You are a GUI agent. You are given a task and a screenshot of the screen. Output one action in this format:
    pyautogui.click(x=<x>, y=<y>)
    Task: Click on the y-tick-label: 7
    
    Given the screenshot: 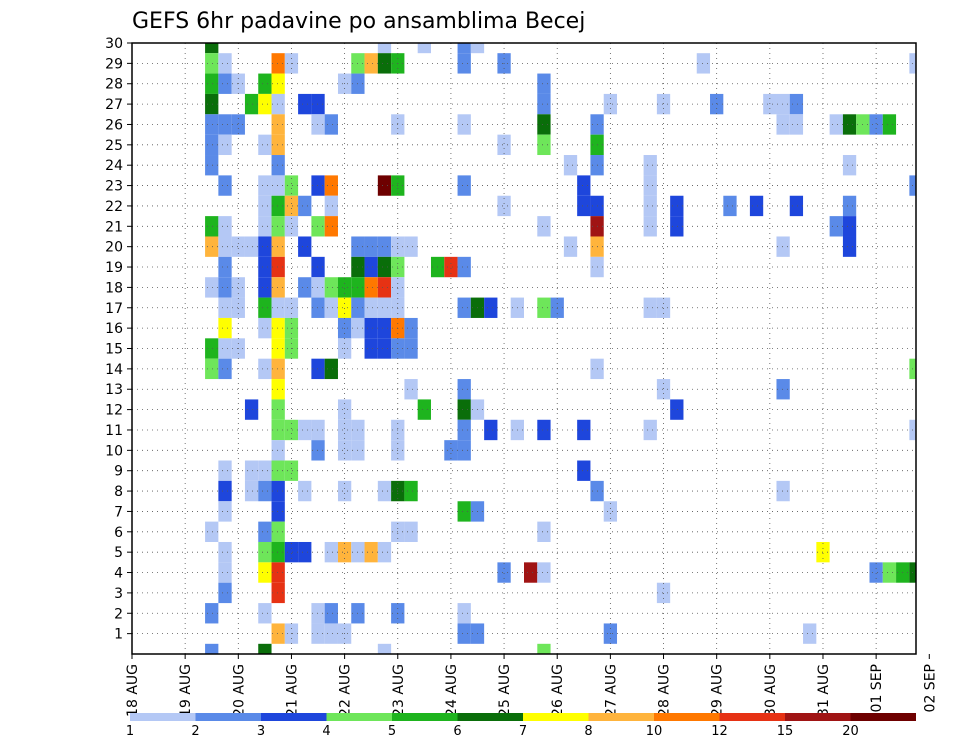 What is the action you would take?
    pyautogui.click(x=118, y=512)
    